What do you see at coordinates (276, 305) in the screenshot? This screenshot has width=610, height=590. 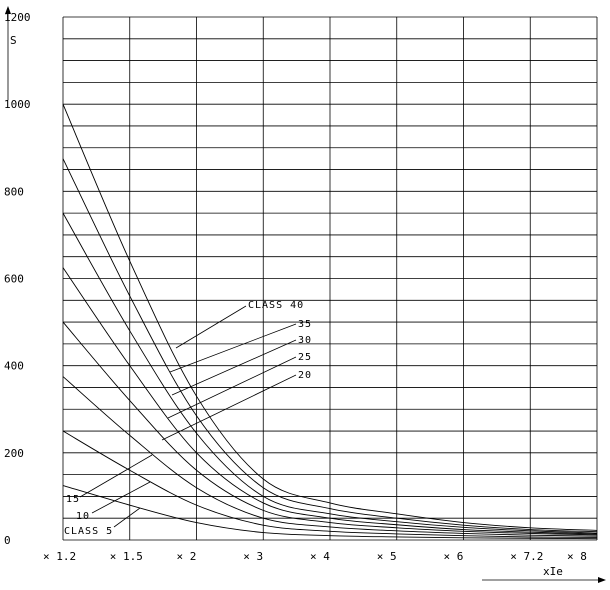 I see `series-label: CLASS 40` at bounding box center [276, 305].